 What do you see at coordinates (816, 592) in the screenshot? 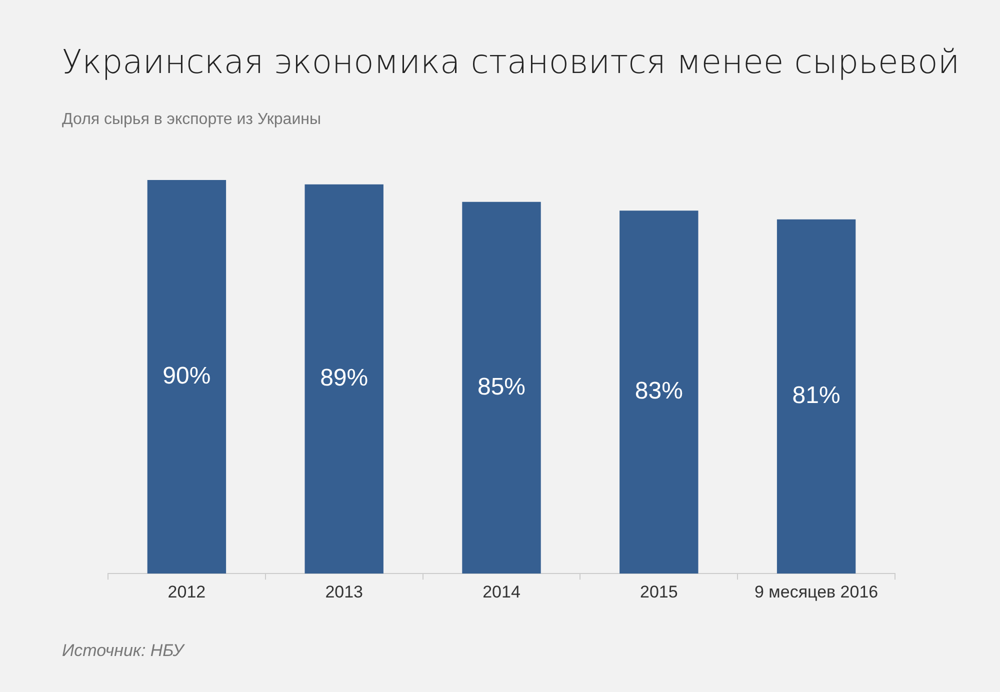
I see `x-tick-label: 9 месяцев 2016` at bounding box center [816, 592].